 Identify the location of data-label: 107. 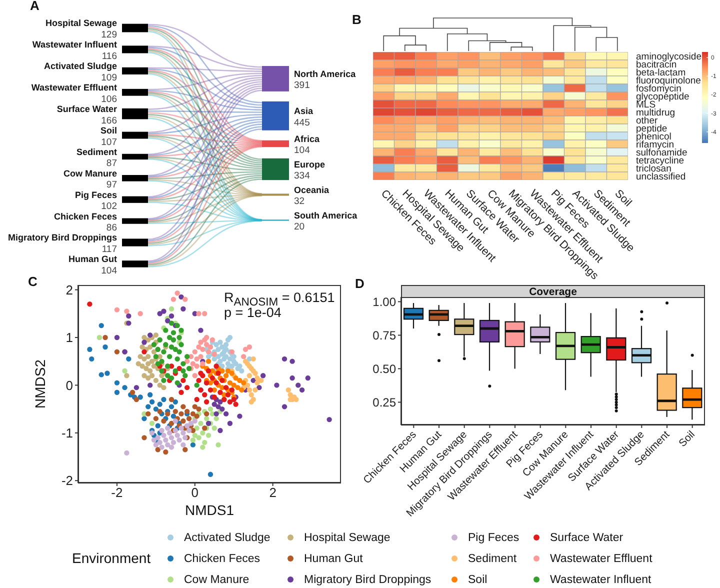
(109, 142).